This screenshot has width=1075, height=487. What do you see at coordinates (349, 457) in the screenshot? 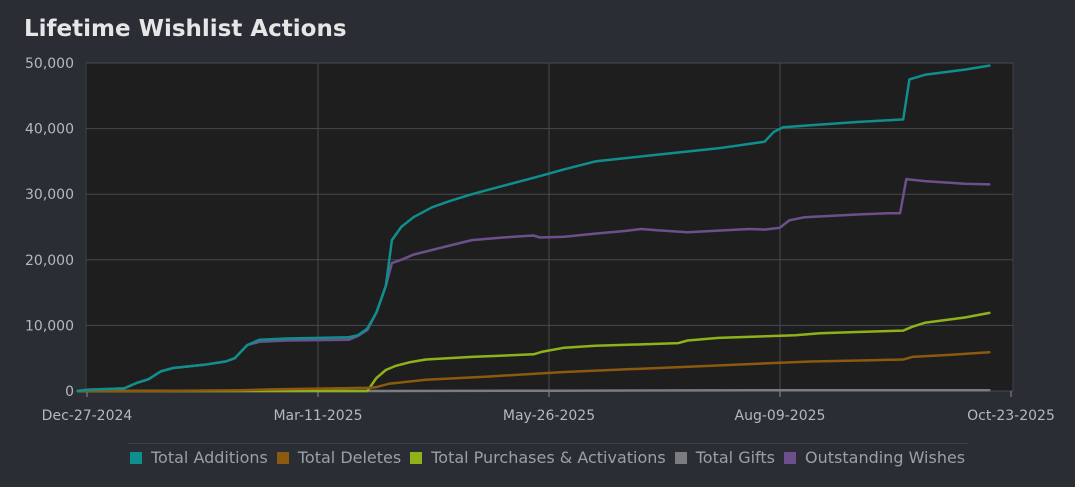
I see `legend-label: Total Deletes` at bounding box center [349, 457].